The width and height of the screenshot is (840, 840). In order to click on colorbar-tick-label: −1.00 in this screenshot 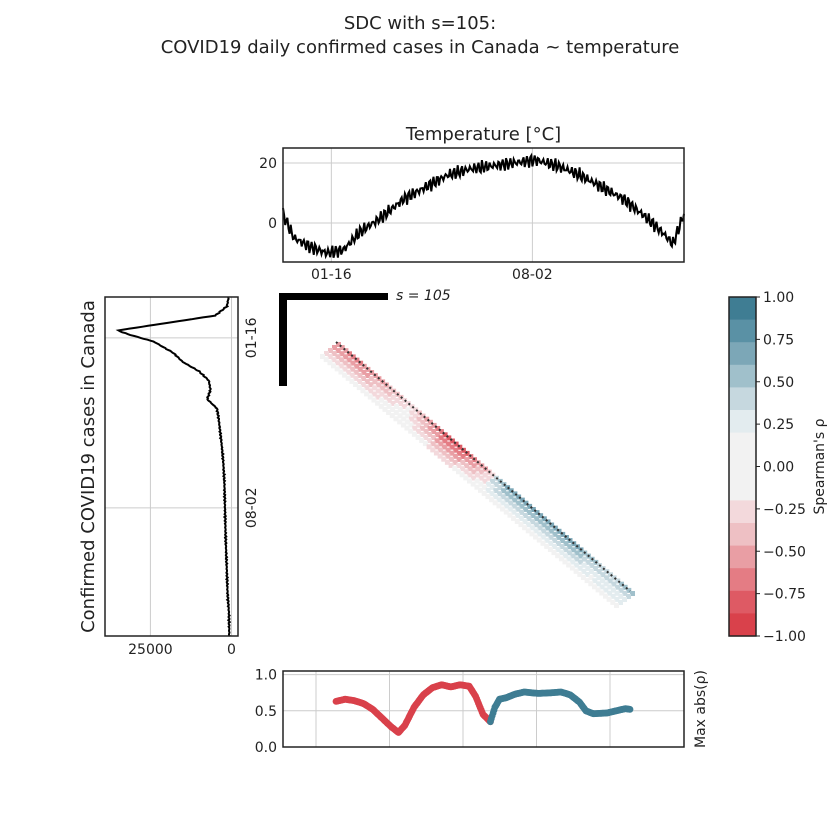, I will do `click(784, 637)`.